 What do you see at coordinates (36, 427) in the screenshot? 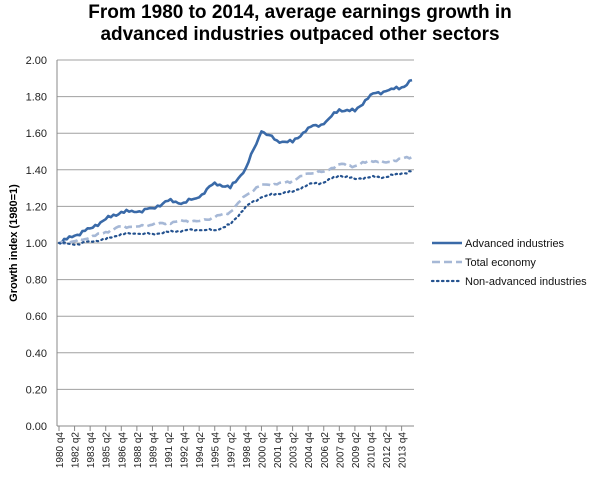
I see `y-tick-label: 0.00` at bounding box center [36, 427].